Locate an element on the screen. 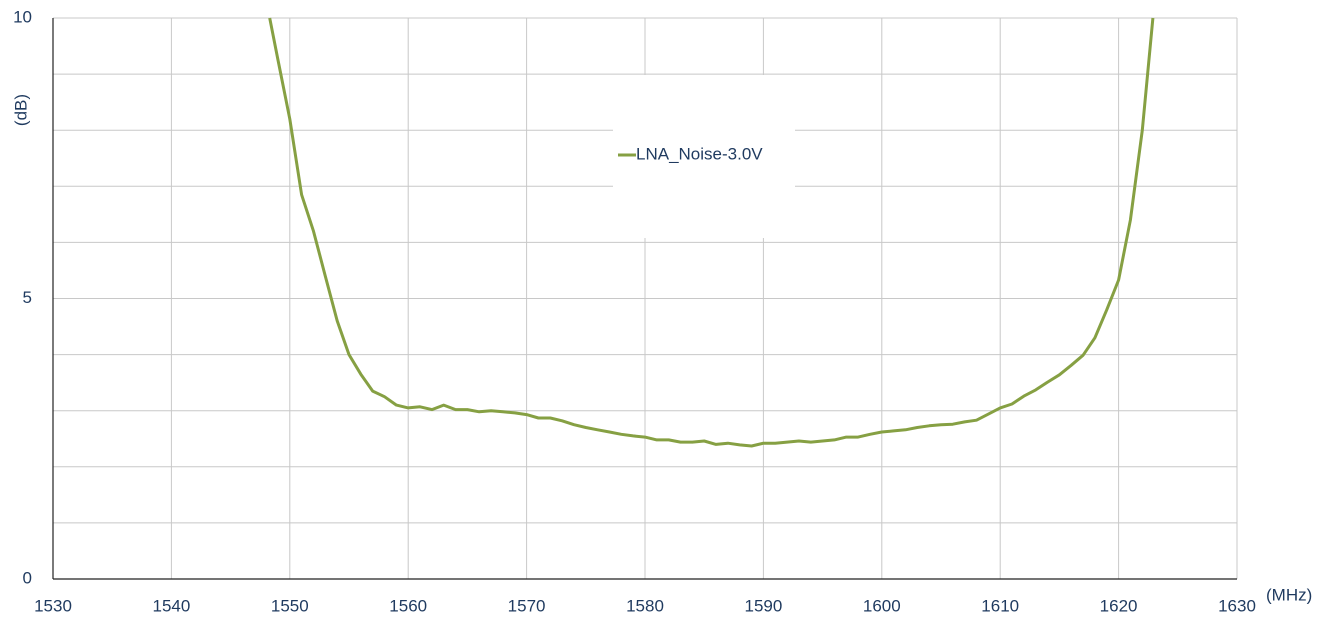 This screenshot has width=1342, height=622. x-axis-label: (MHz) is located at coordinates (1289, 594).